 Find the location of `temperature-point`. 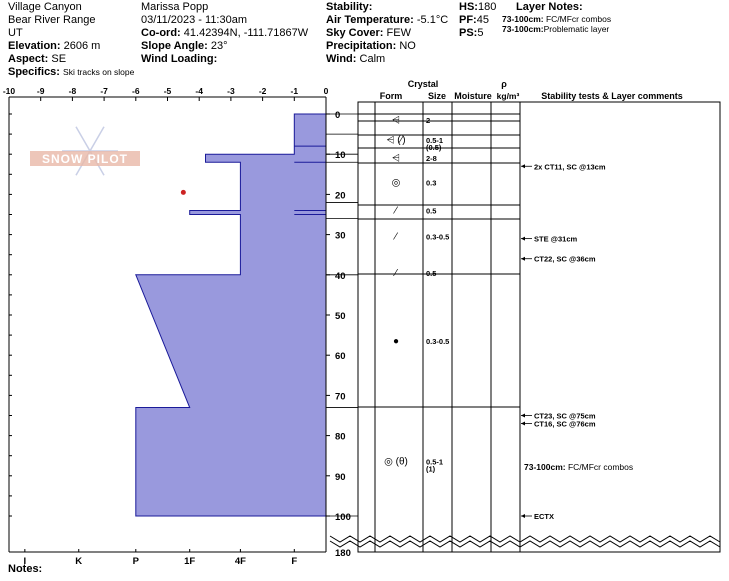

temperature-point is located at coordinates (183, 192).